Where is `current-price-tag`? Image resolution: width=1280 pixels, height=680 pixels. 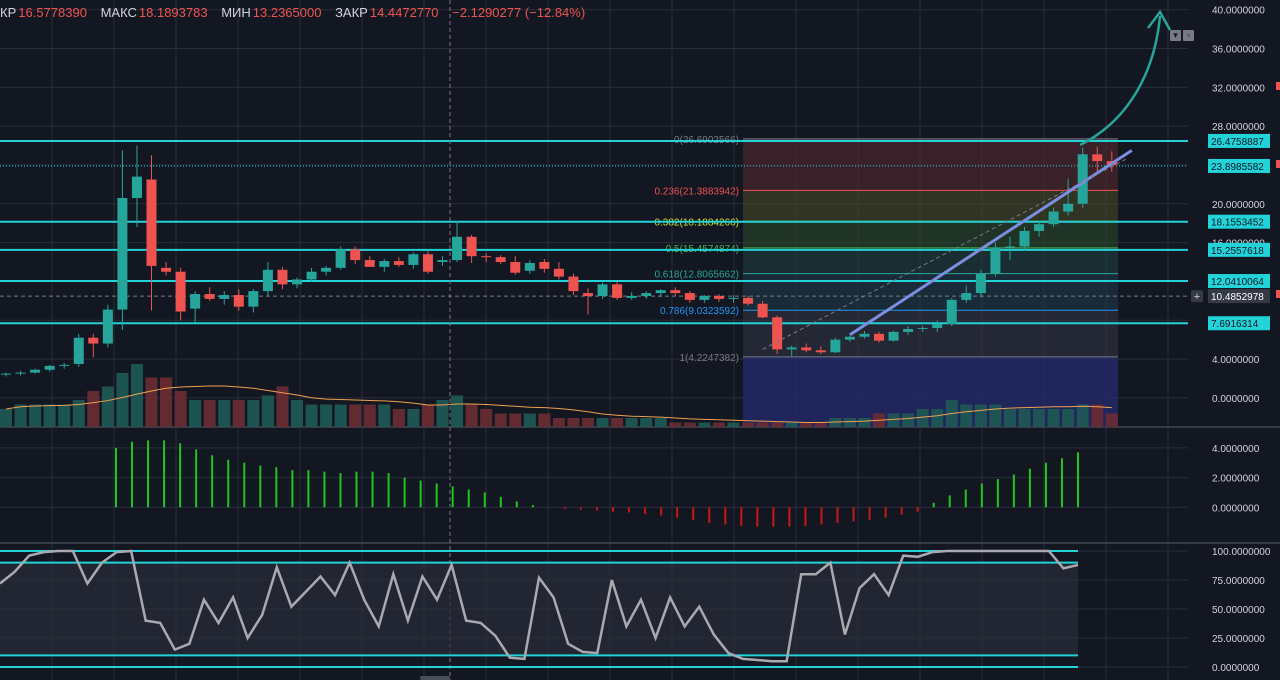 current-price-tag is located at coordinates (1239, 165).